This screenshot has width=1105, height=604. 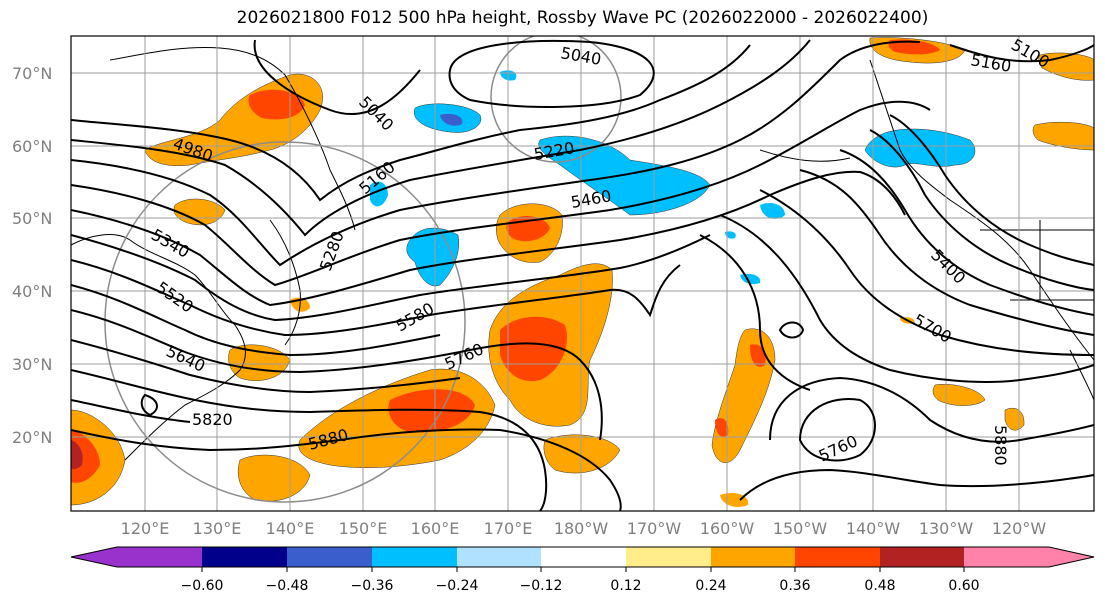 What do you see at coordinates (170, 243) in the screenshot?
I see `contour-label-9: 5340` at bounding box center [170, 243].